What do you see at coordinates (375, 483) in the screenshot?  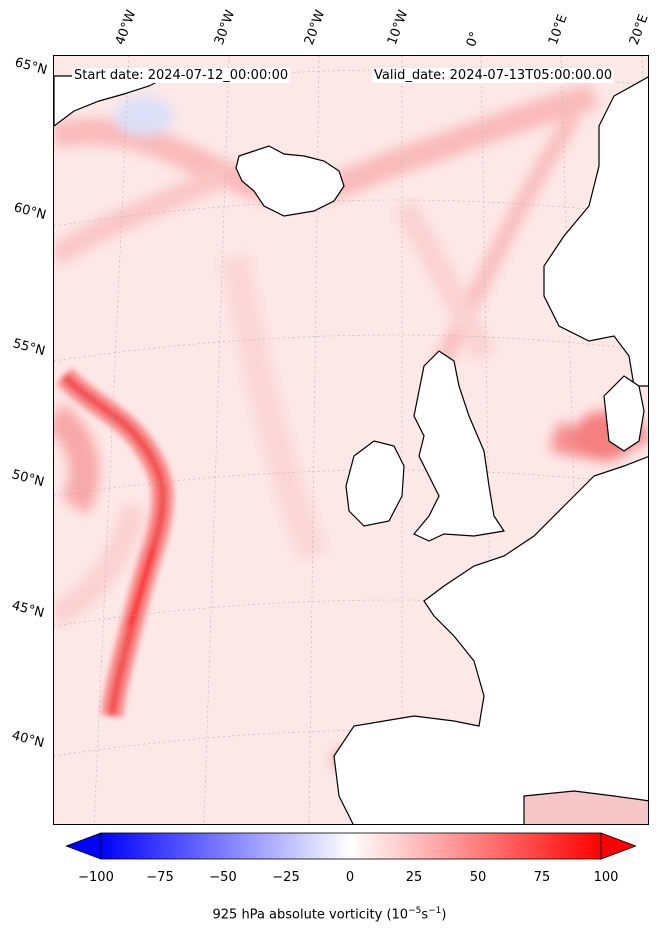 I see `ireland` at bounding box center [375, 483].